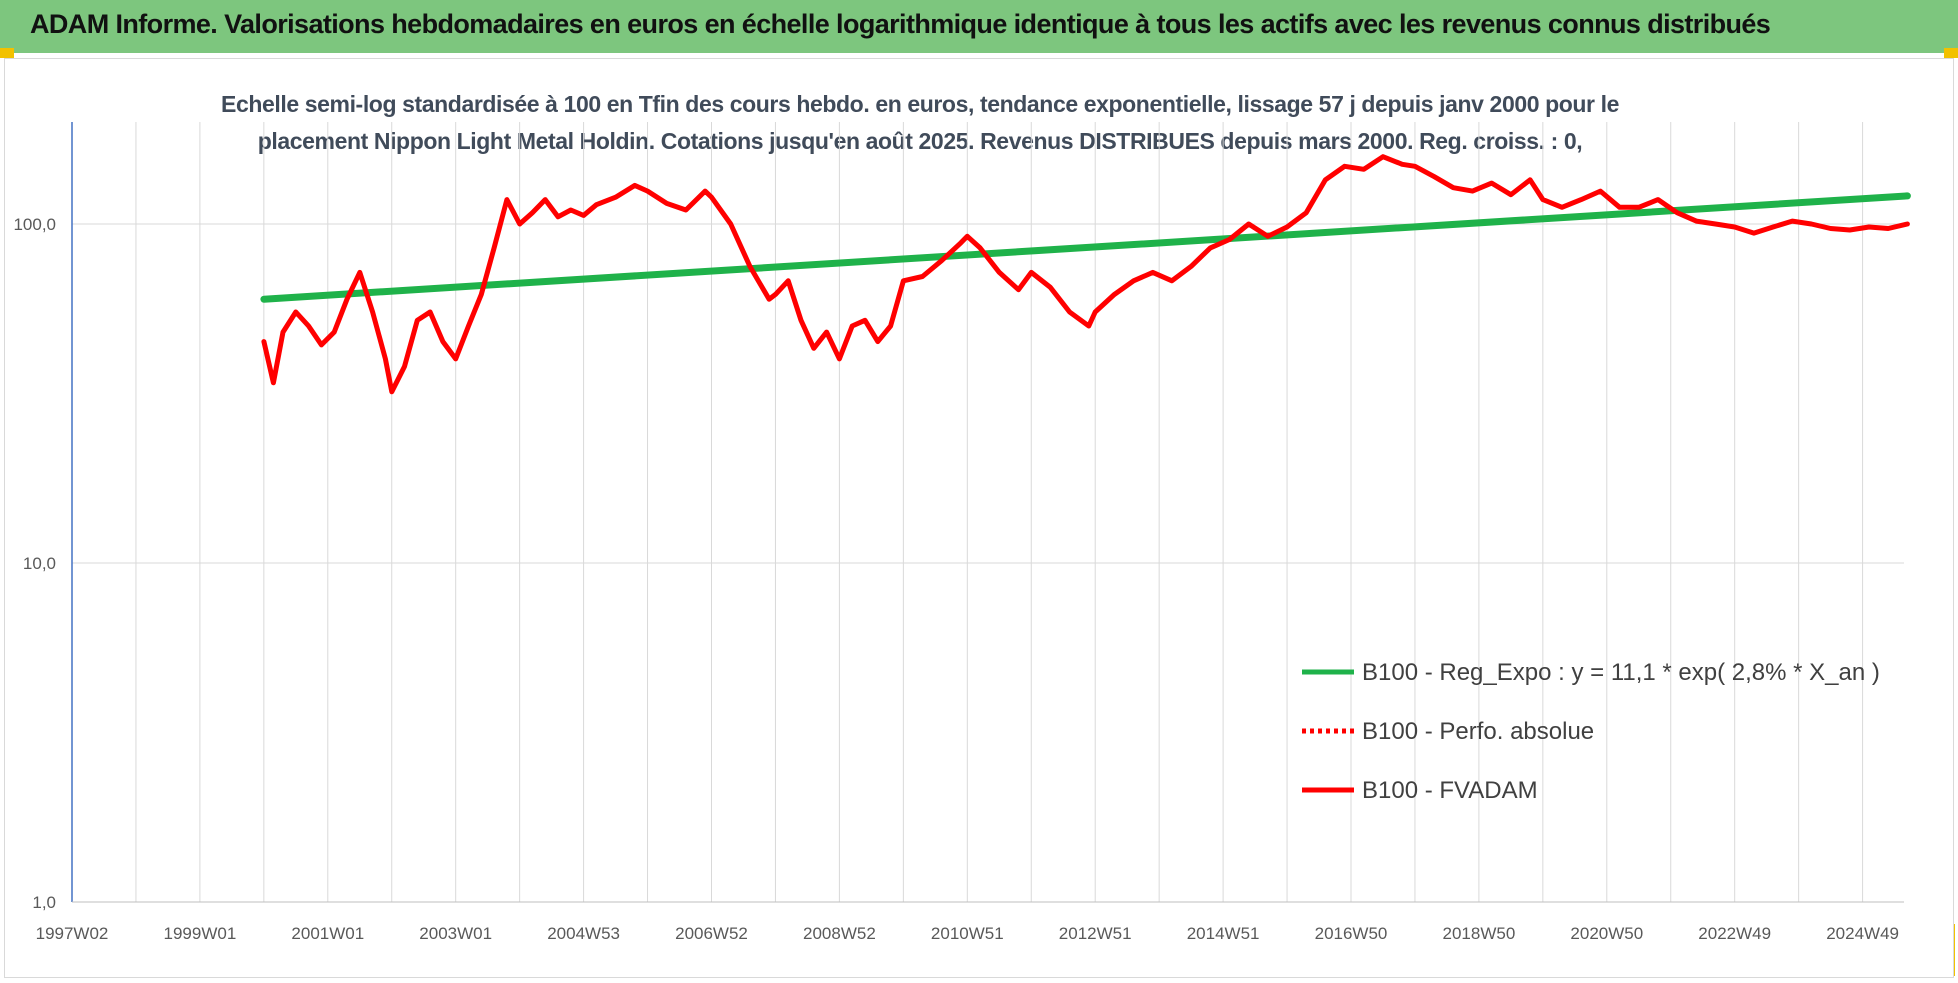 The height and width of the screenshot is (983, 1958). Describe the element at coordinates (39, 563) in the screenshot. I see `y-tick-label: 10,0` at that location.